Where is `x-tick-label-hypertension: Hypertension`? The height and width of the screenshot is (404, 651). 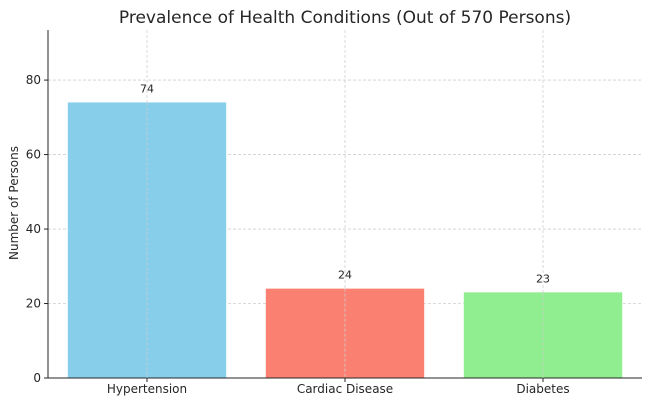 x-tick-label-hypertension: Hypertension is located at coordinates (147, 389).